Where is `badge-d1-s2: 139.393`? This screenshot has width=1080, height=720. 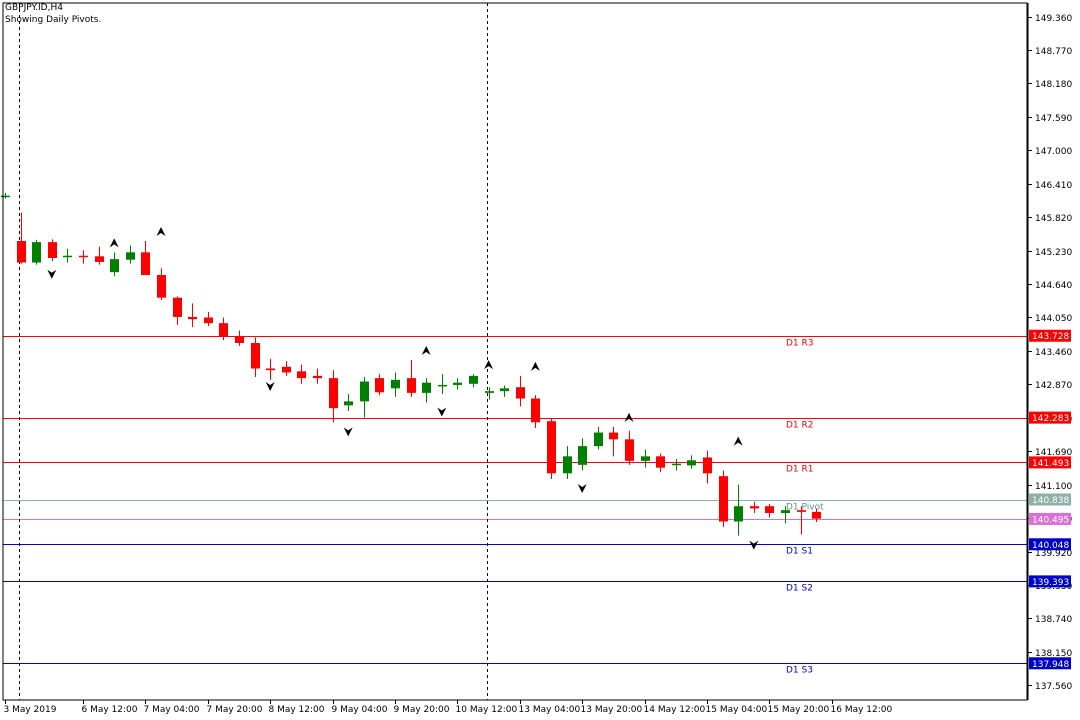
badge-d1-s2: 139.393 is located at coordinates (1050, 583).